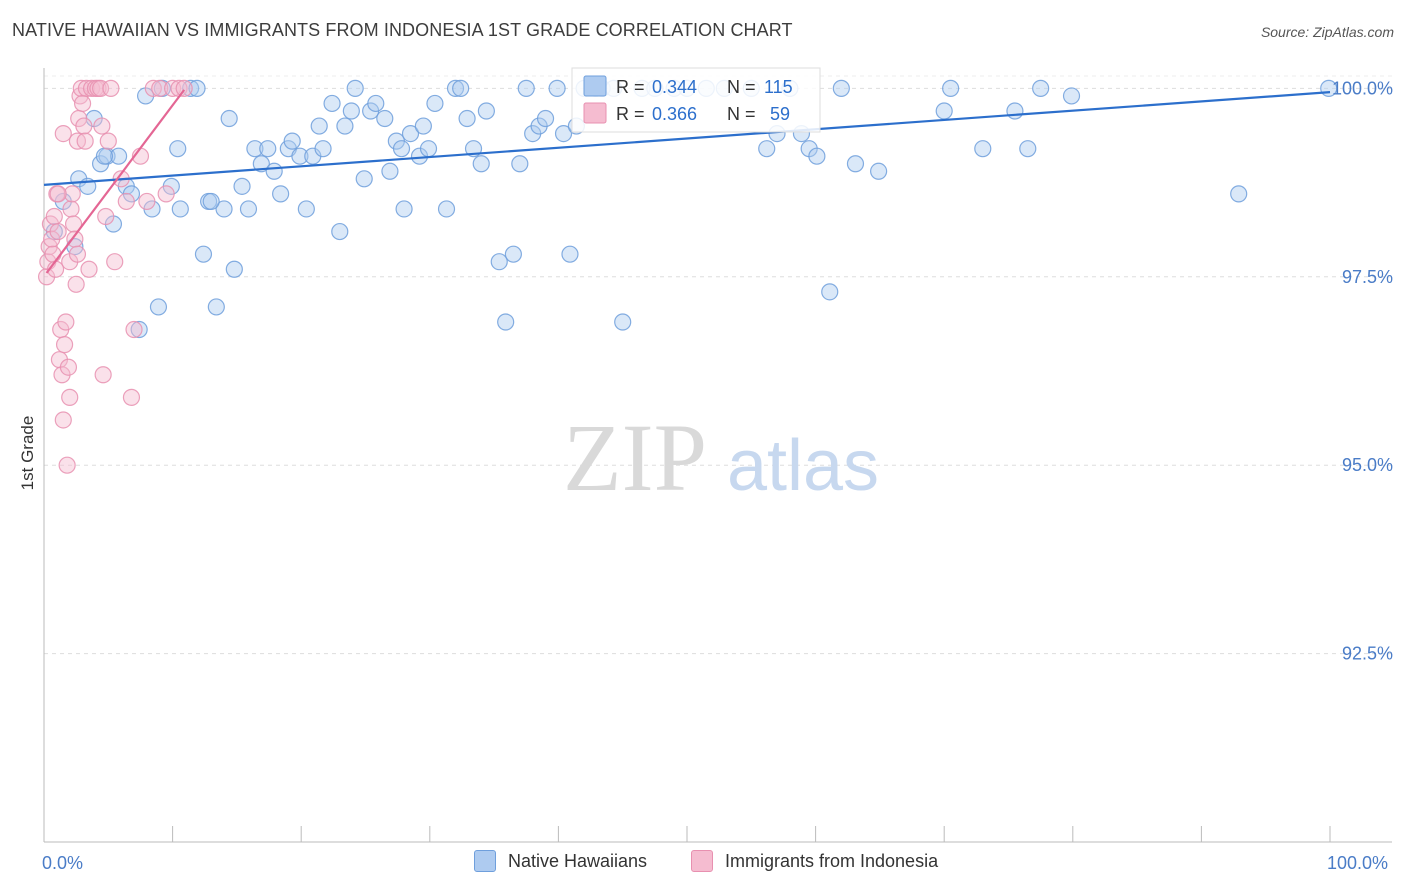 The height and width of the screenshot is (892, 1406). Describe the element at coordinates (115, 276) in the screenshot. I see `series-immigrants-indonesia` at that location.